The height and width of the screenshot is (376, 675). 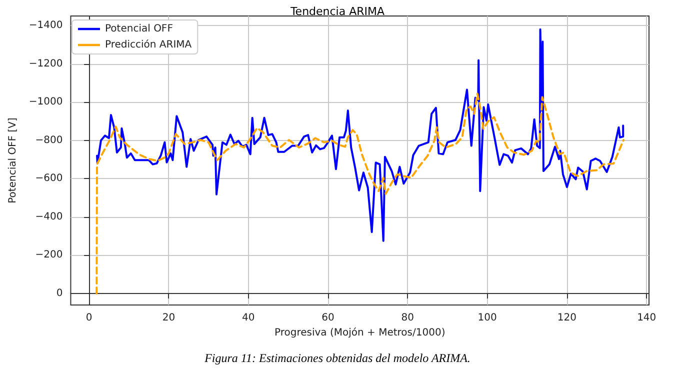 What do you see at coordinates (248, 318) in the screenshot?
I see `x-tick-label: 40` at bounding box center [248, 318].